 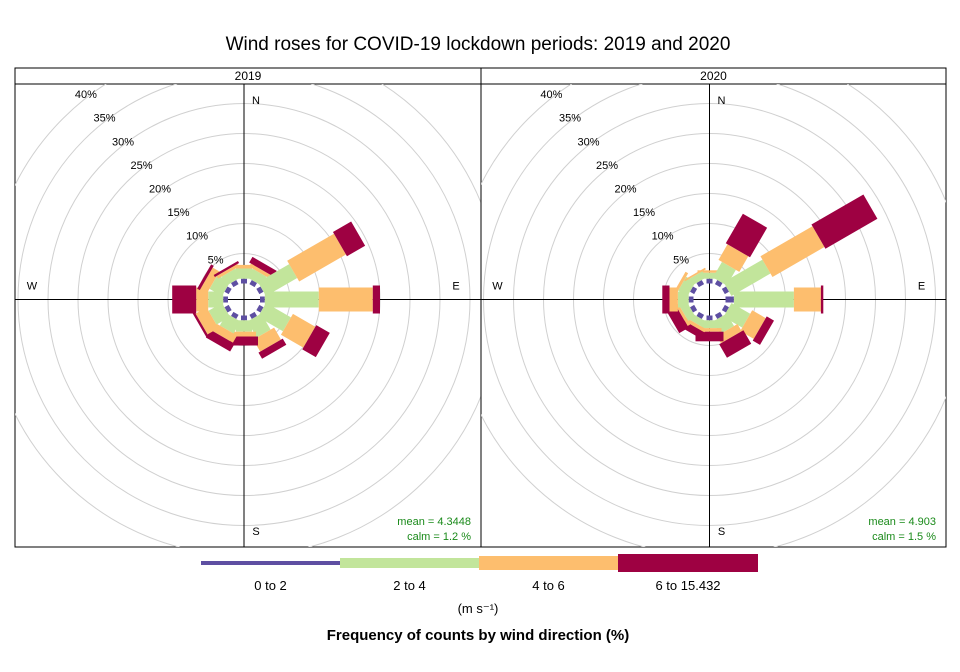 What do you see at coordinates (478, 608) in the screenshot?
I see `units-label: (m s⁻¹)` at bounding box center [478, 608].